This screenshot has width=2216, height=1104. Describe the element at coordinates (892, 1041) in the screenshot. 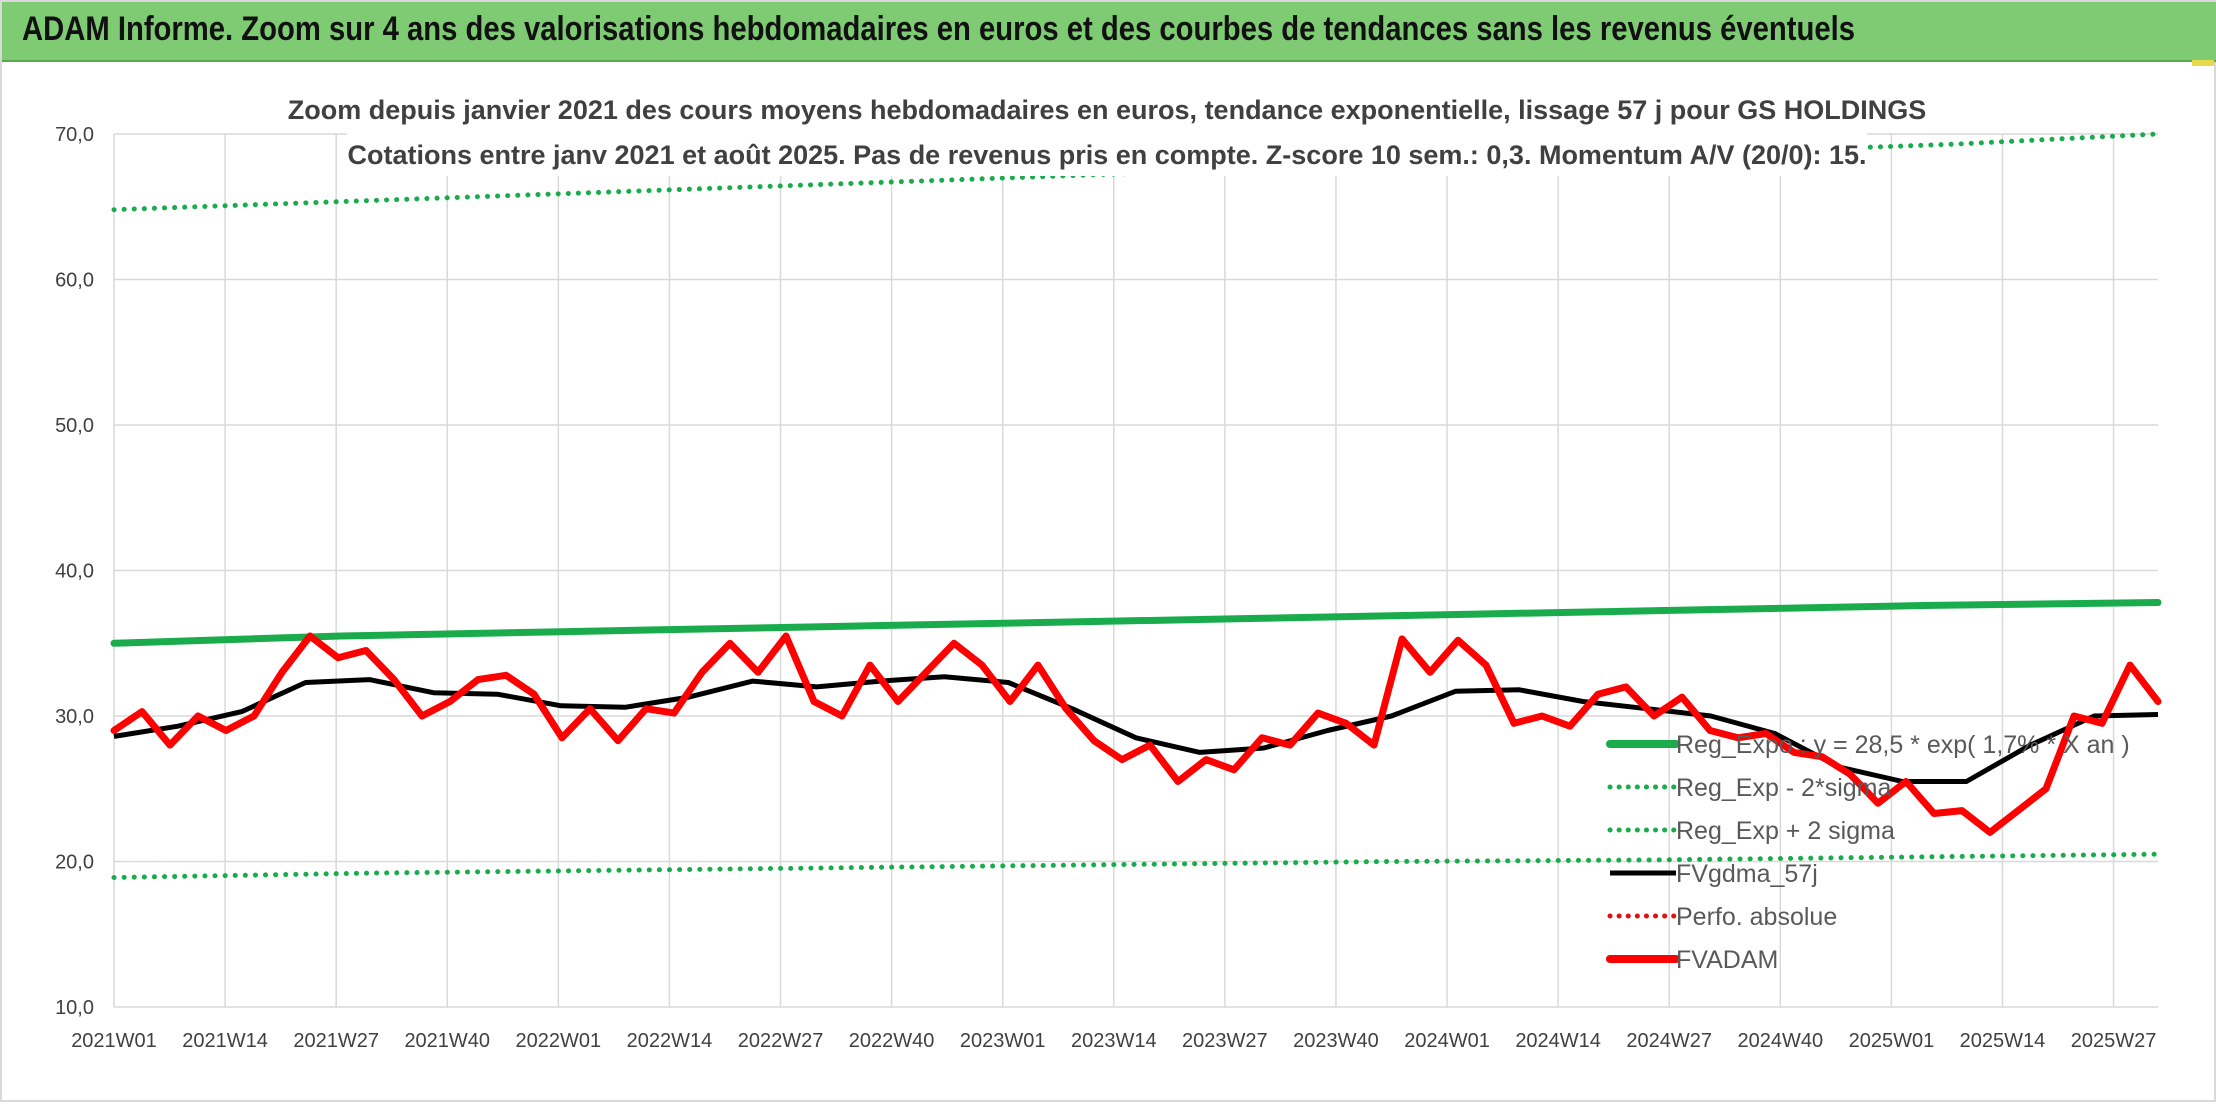

I see `x-tick-label: 2022W40` at that location.